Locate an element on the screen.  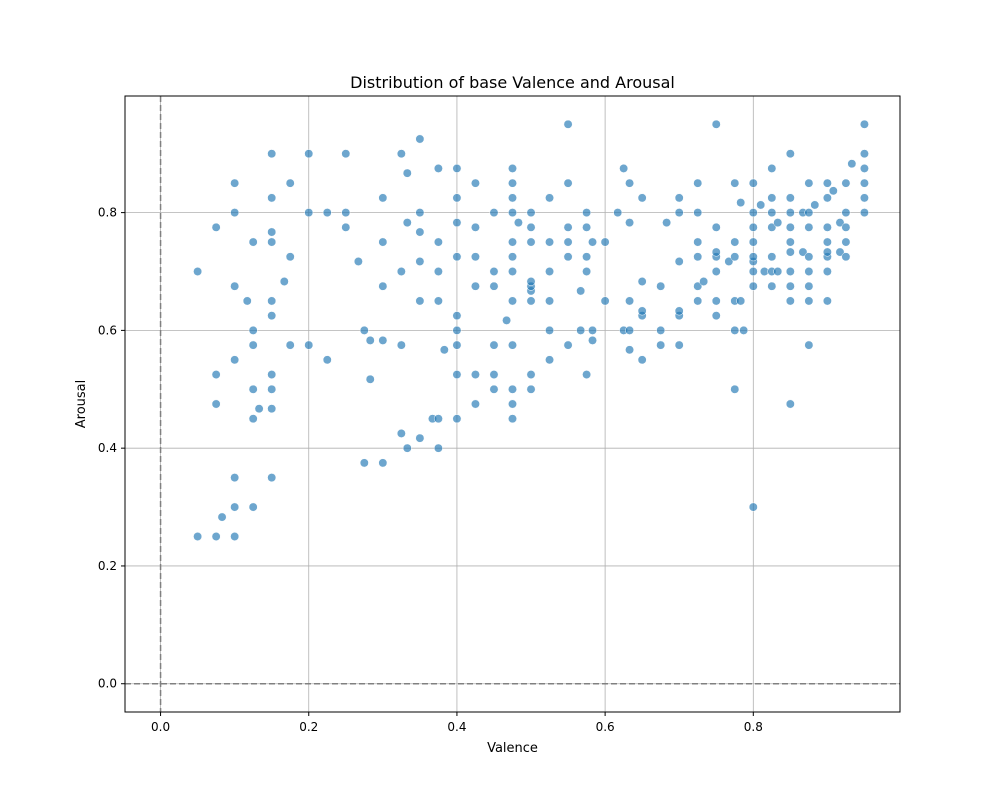
y-tick-label: 0.8 is located at coordinates (107, 213).